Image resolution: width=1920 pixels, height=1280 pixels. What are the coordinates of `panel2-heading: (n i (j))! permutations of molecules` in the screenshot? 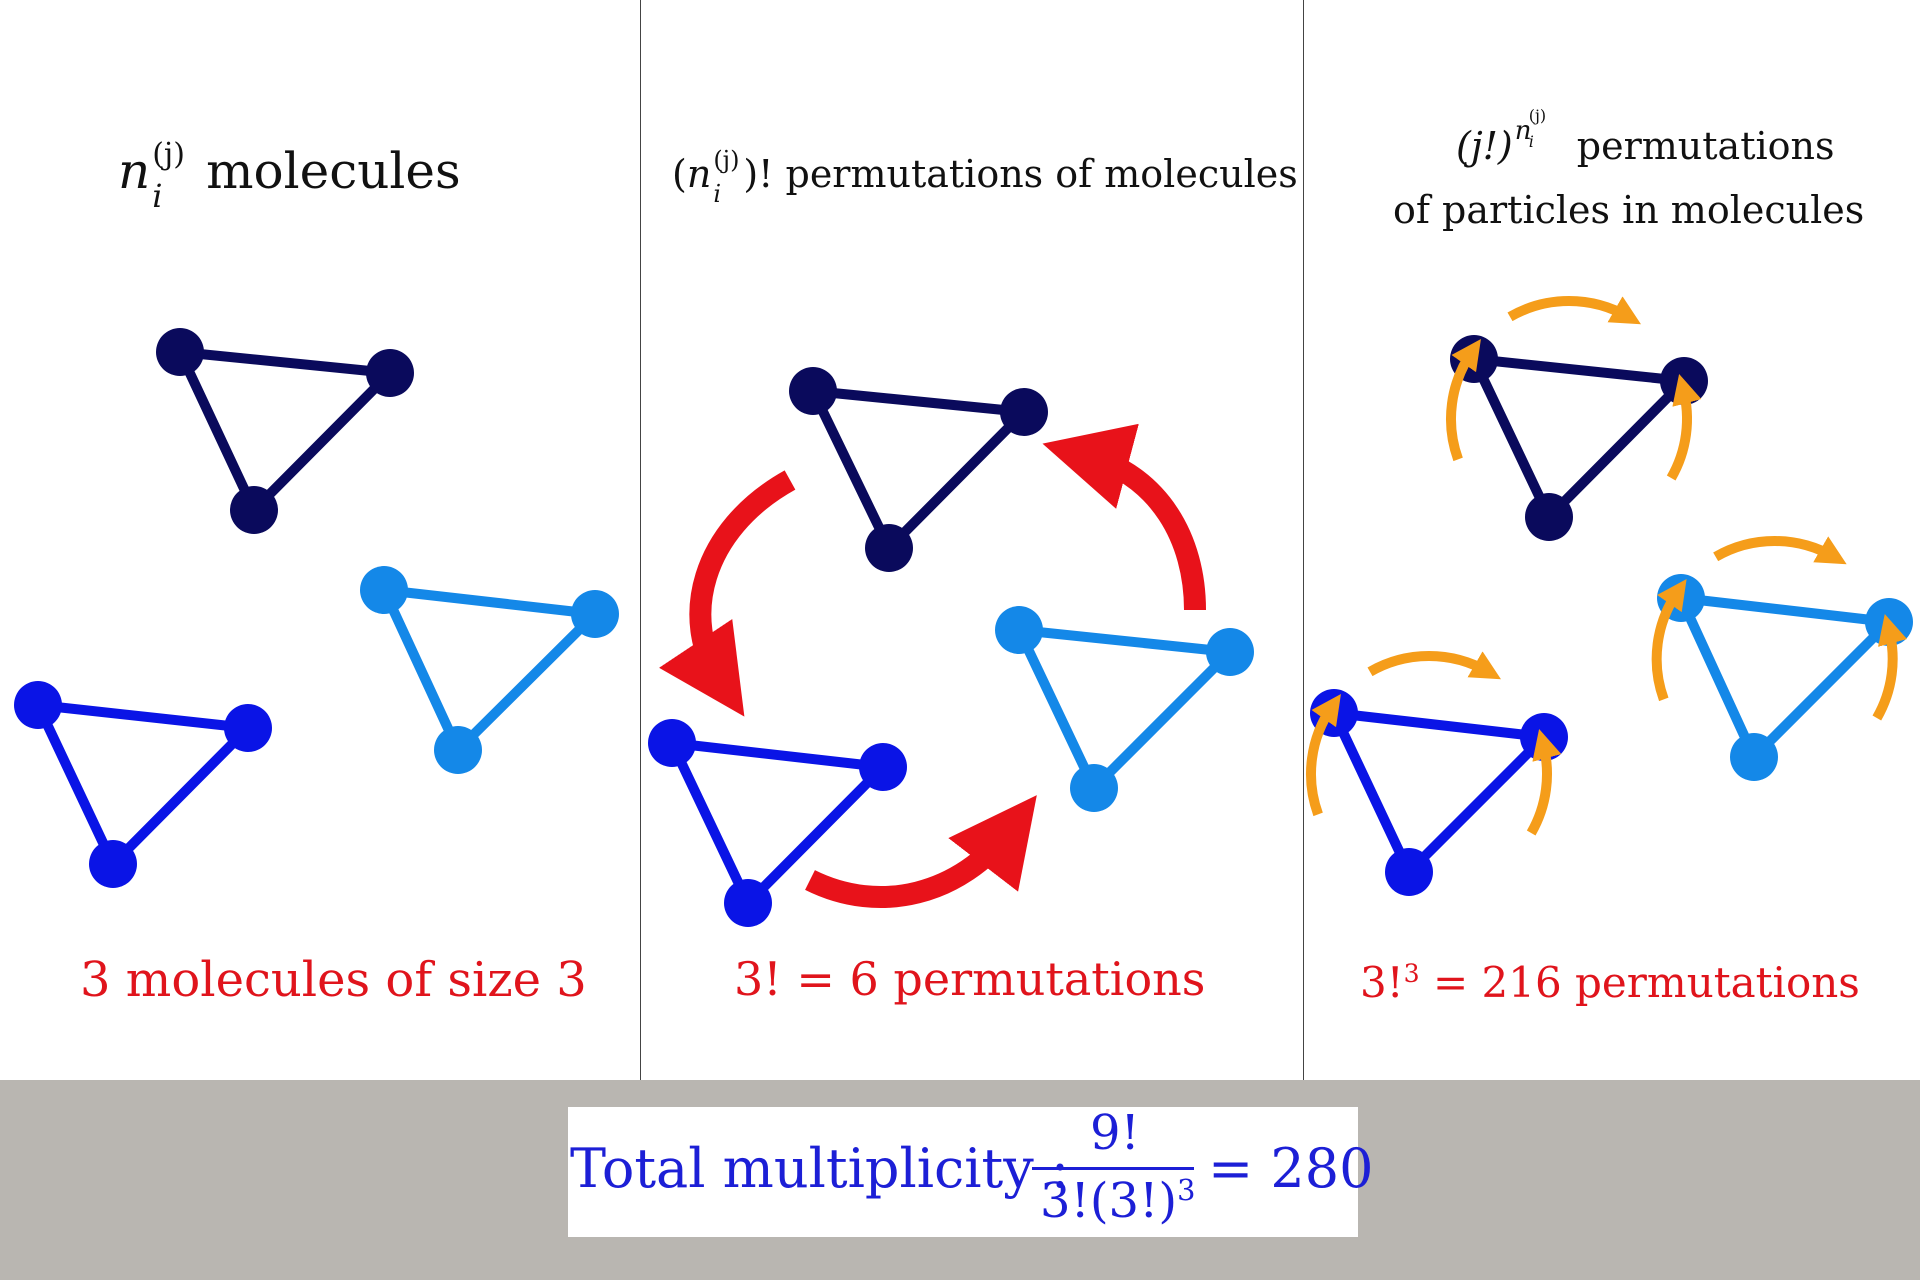 It's located at (985, 177).